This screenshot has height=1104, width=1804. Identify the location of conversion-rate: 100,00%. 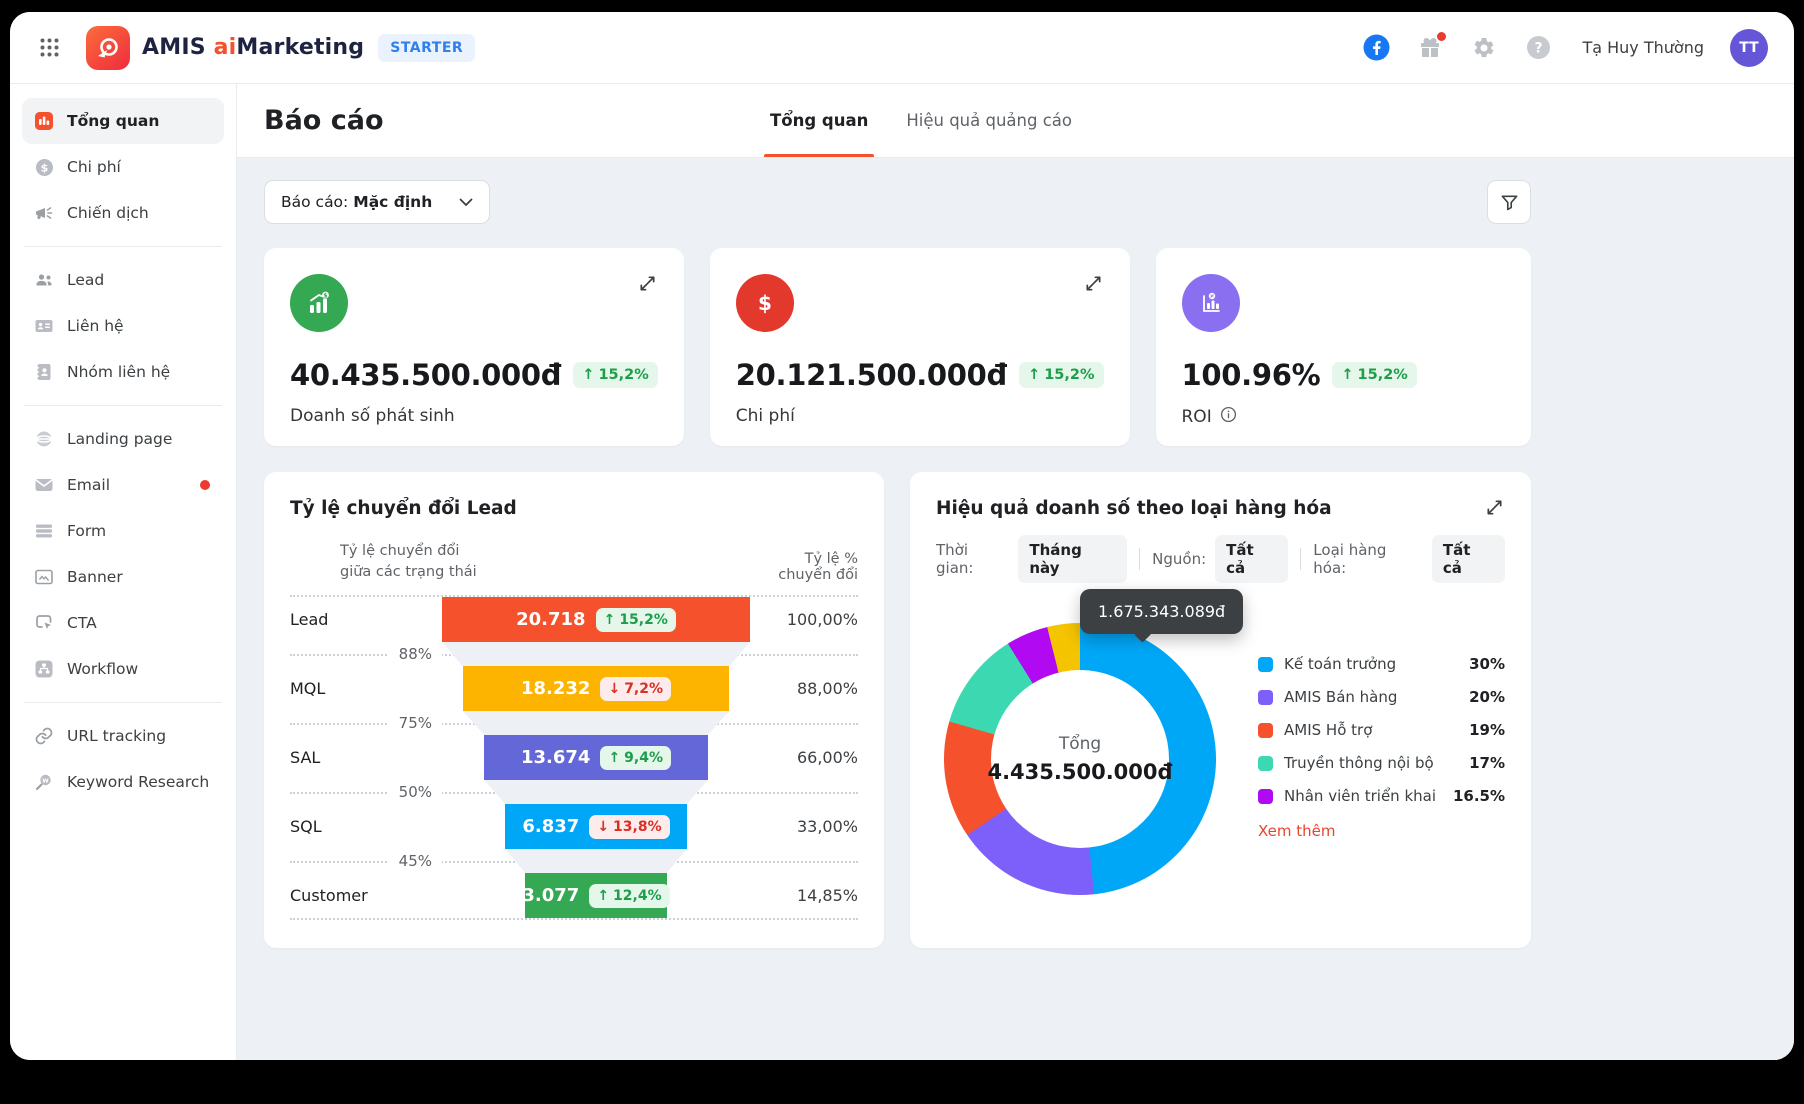
(822, 620).